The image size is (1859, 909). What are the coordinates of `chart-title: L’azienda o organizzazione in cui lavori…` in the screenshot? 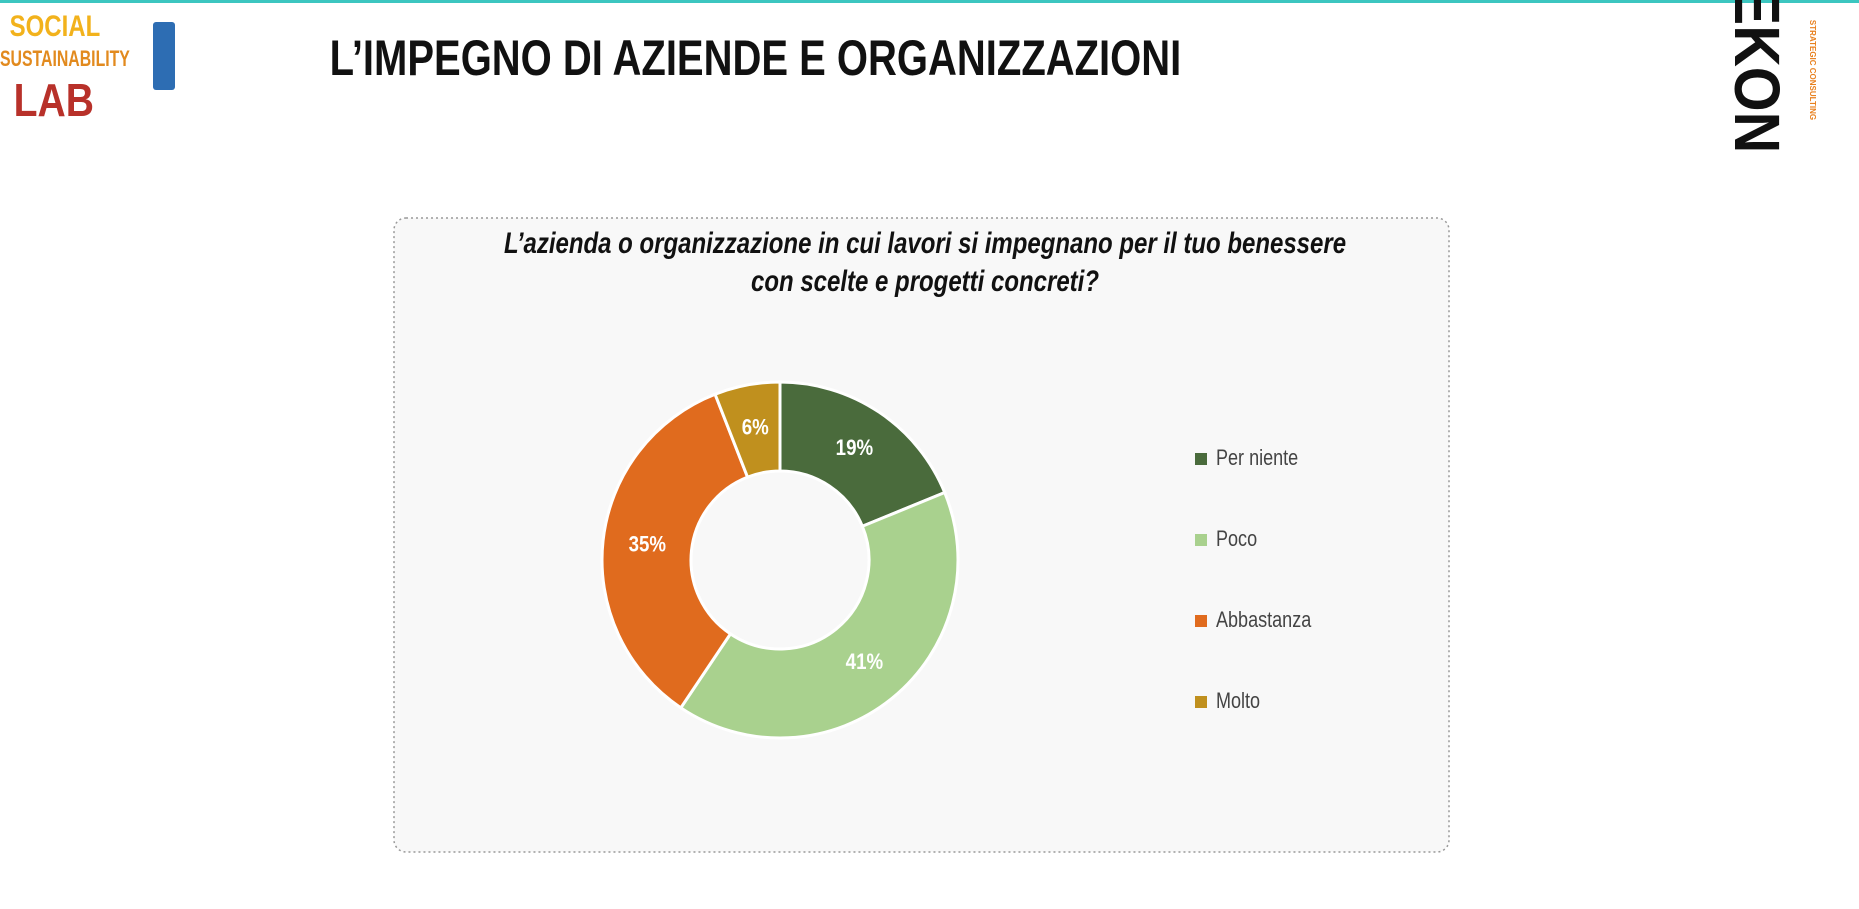 It's located at (925, 242).